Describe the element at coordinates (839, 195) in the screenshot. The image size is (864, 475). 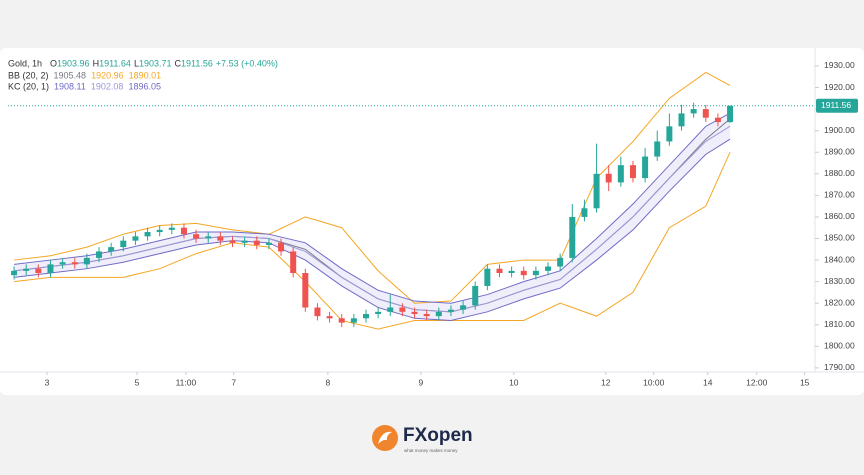
I see `y-tick-label: 1870.00` at that location.